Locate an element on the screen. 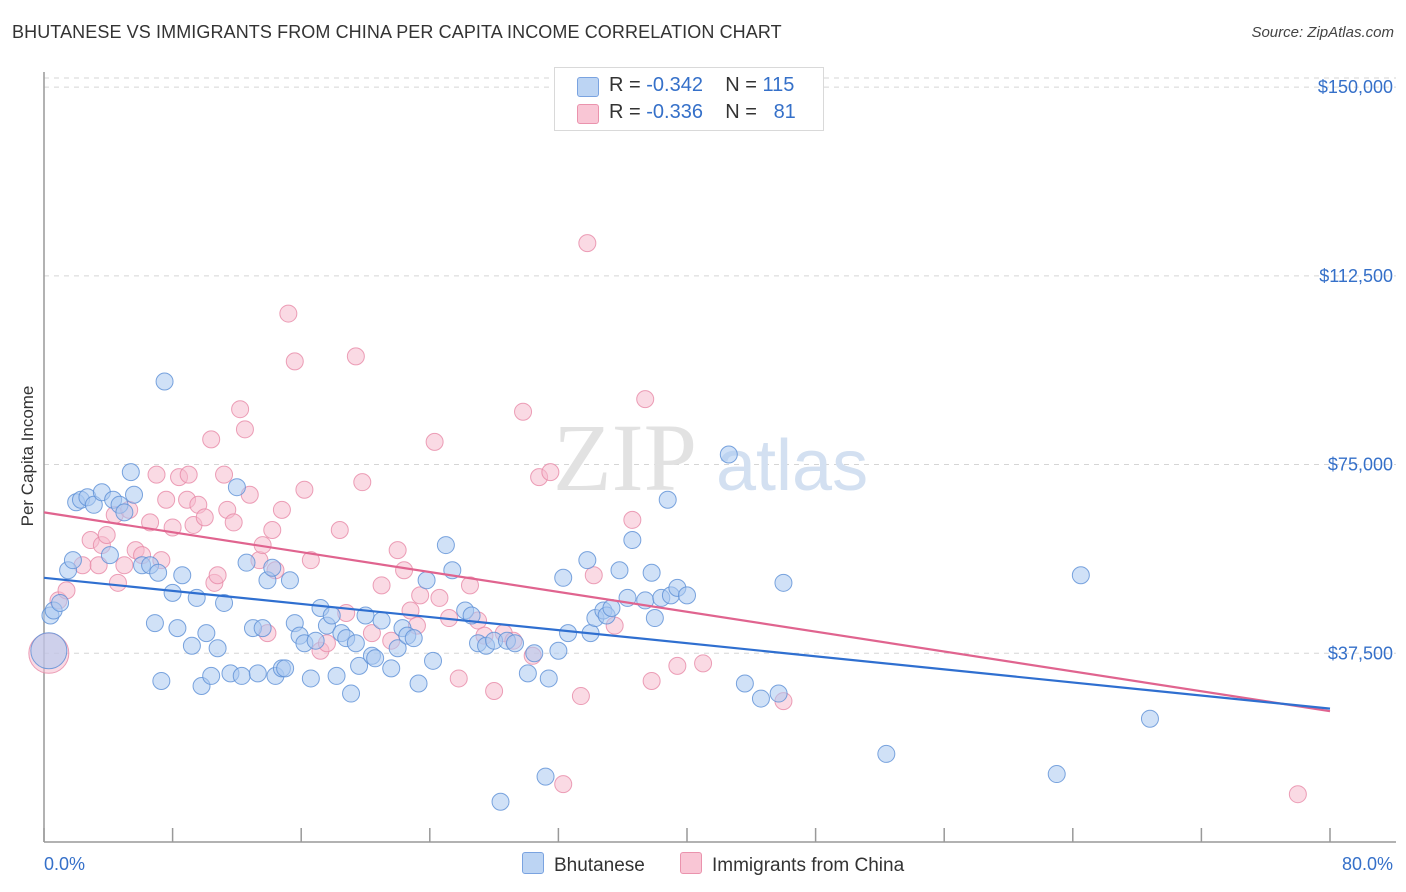 This screenshot has width=1406, height=892. x-tick-label: 0.0% is located at coordinates (64, 864).